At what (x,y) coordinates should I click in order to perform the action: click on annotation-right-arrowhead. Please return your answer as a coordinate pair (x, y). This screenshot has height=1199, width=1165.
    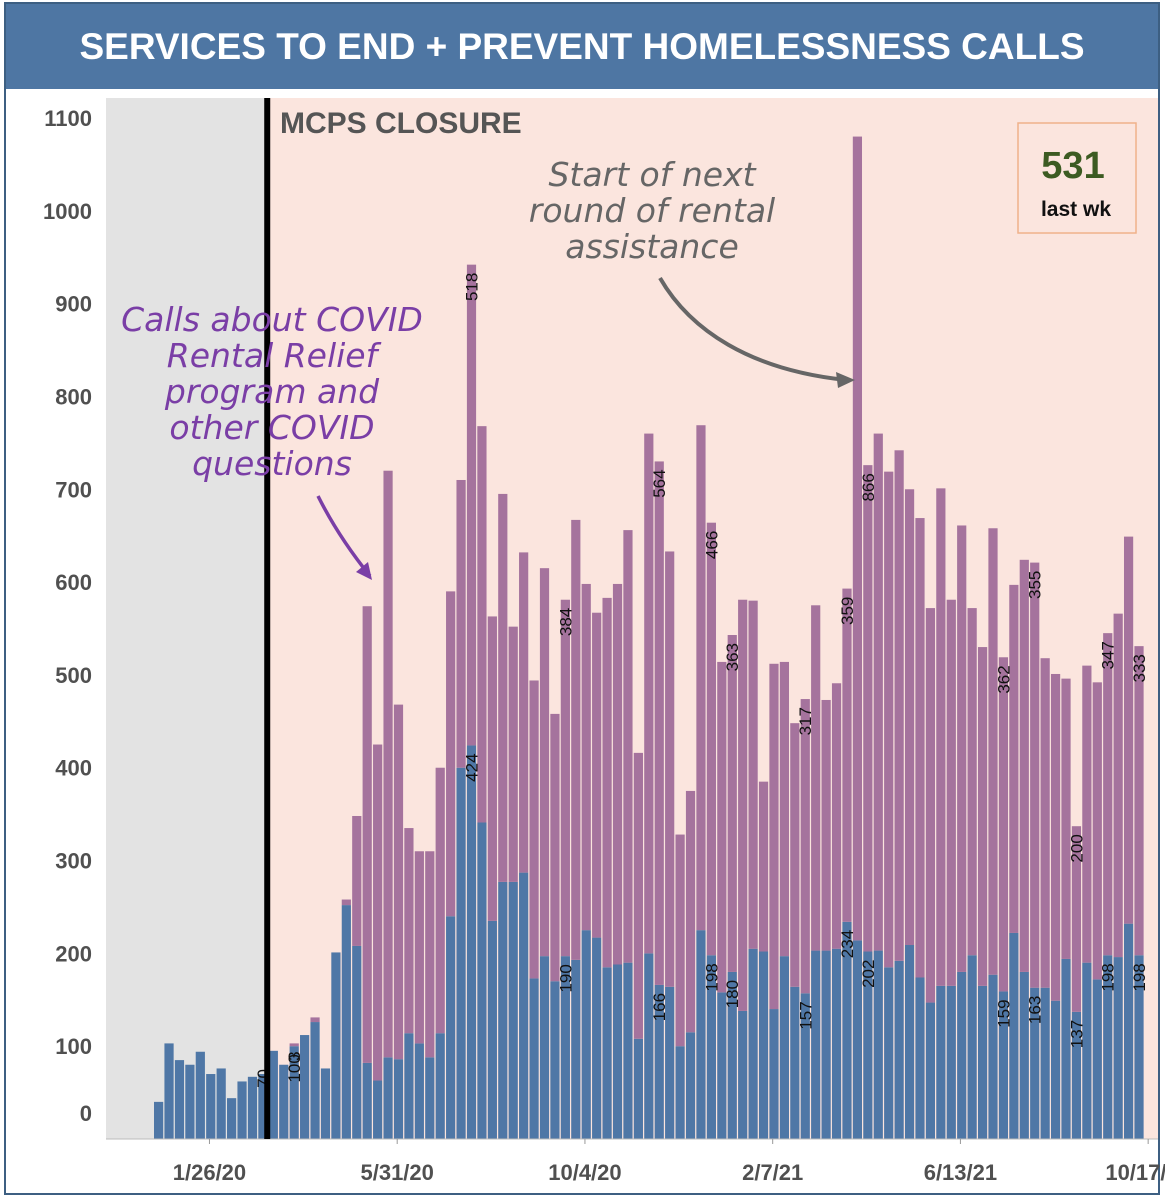
    Looking at the image, I should click on (845, 380).